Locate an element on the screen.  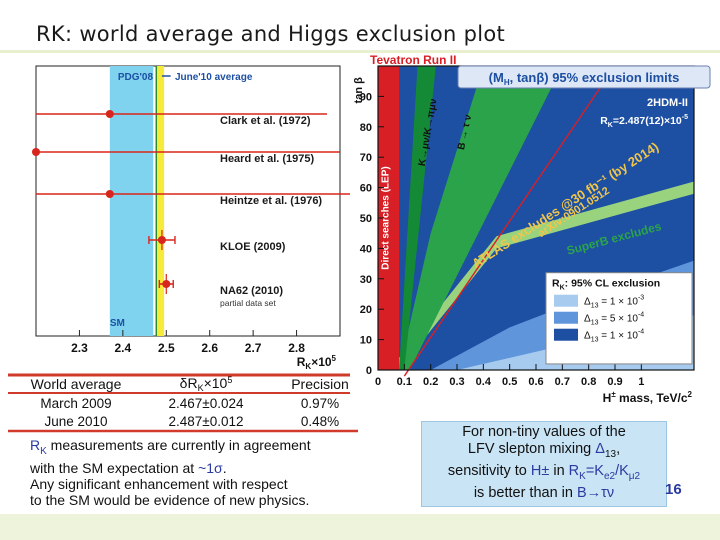
y-tick-label: 20 is located at coordinates (366, 310).